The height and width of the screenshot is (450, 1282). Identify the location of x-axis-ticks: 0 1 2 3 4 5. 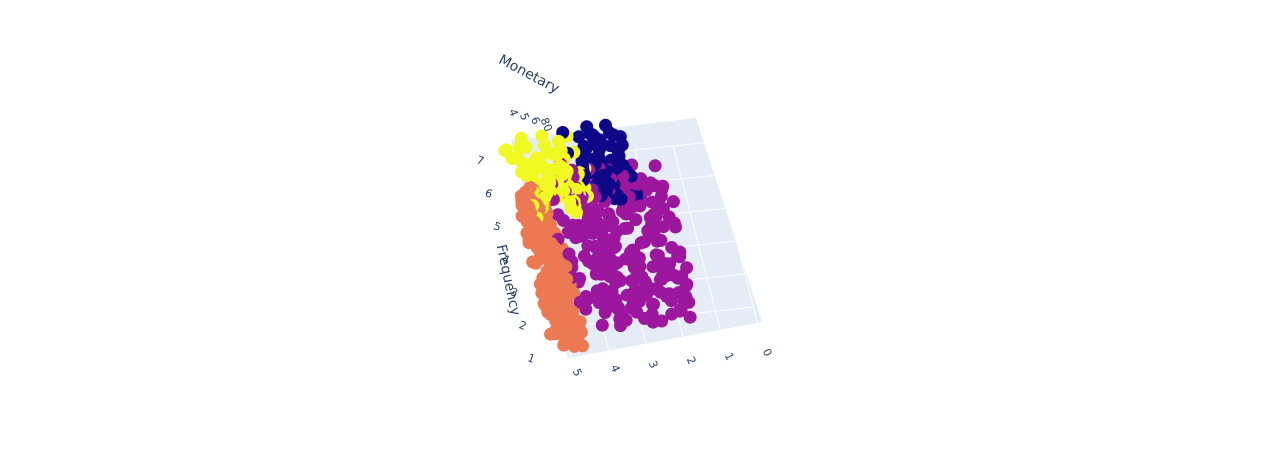
(672, 363).